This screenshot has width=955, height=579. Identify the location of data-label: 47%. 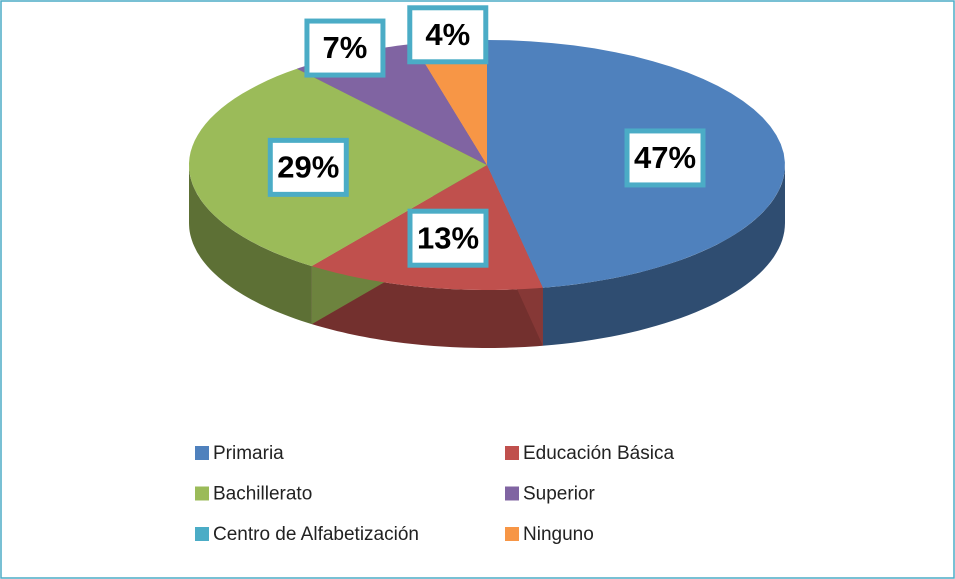
(665, 157).